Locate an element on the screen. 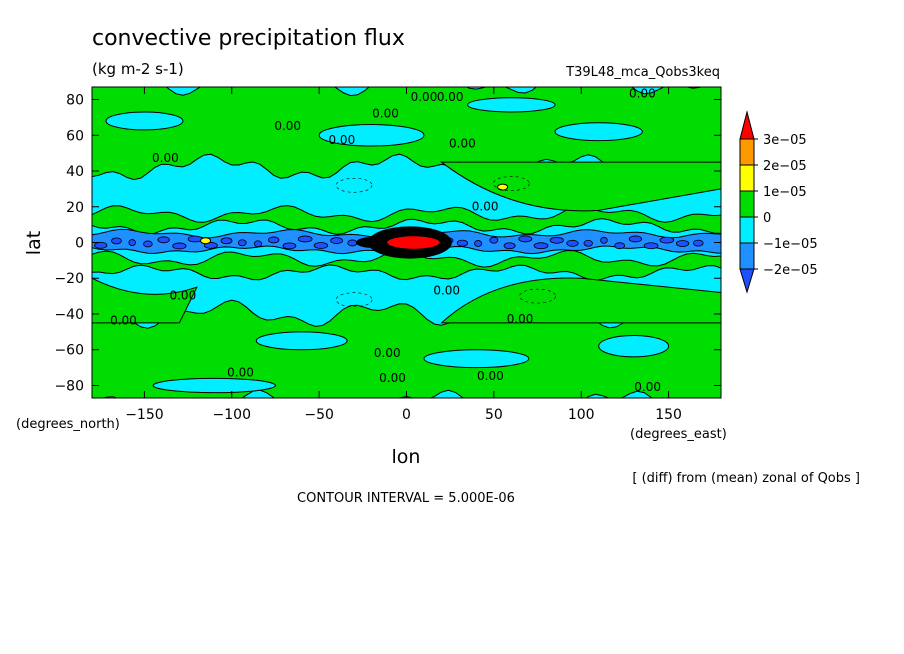 The image size is (904, 654). x-units-label: (degrees_east) is located at coordinates (678, 434).